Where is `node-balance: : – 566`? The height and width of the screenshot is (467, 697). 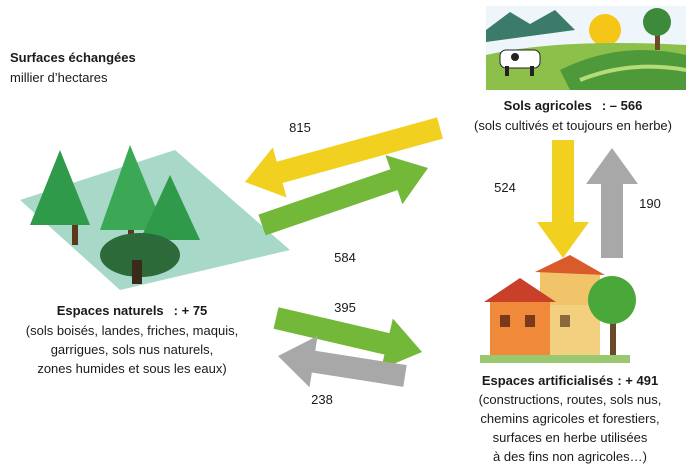
node-balance: : – 566 is located at coordinates (622, 105).